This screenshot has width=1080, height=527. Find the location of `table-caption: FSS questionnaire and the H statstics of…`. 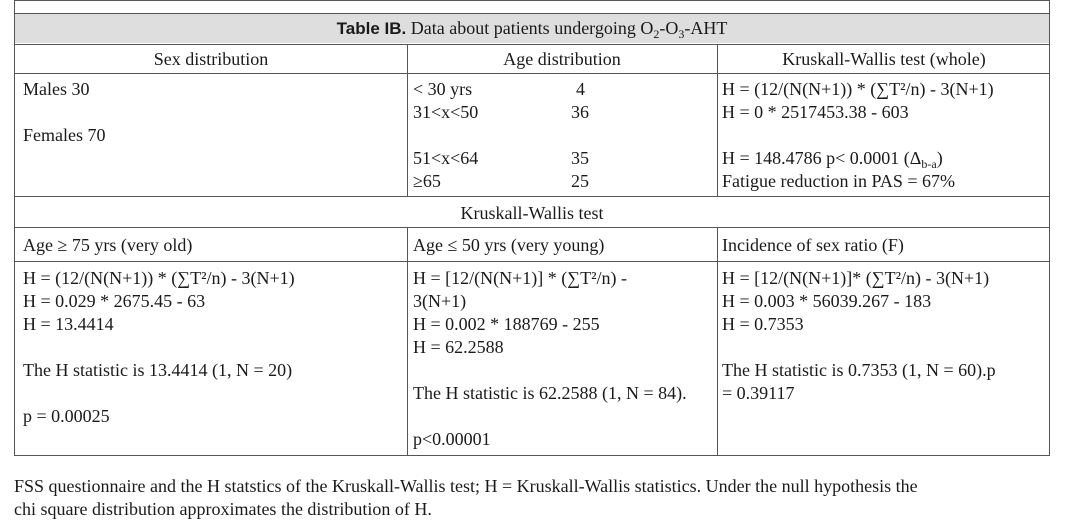

table-caption: FSS questionnaire and the H statstics of… is located at coordinates (539, 498).